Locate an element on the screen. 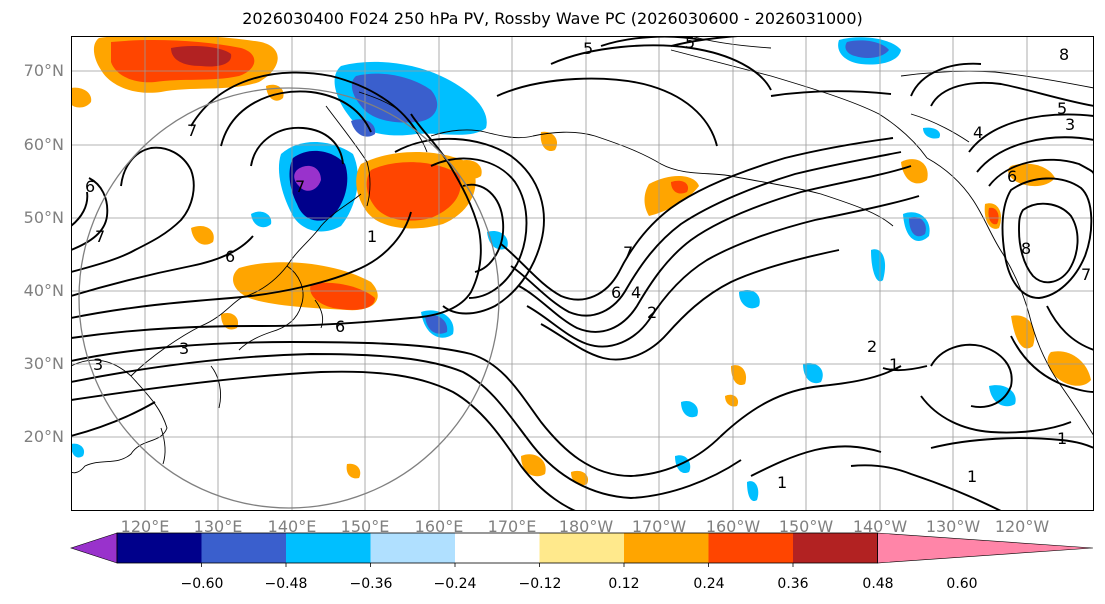  lon-label: 150°W is located at coordinates (806, 526).